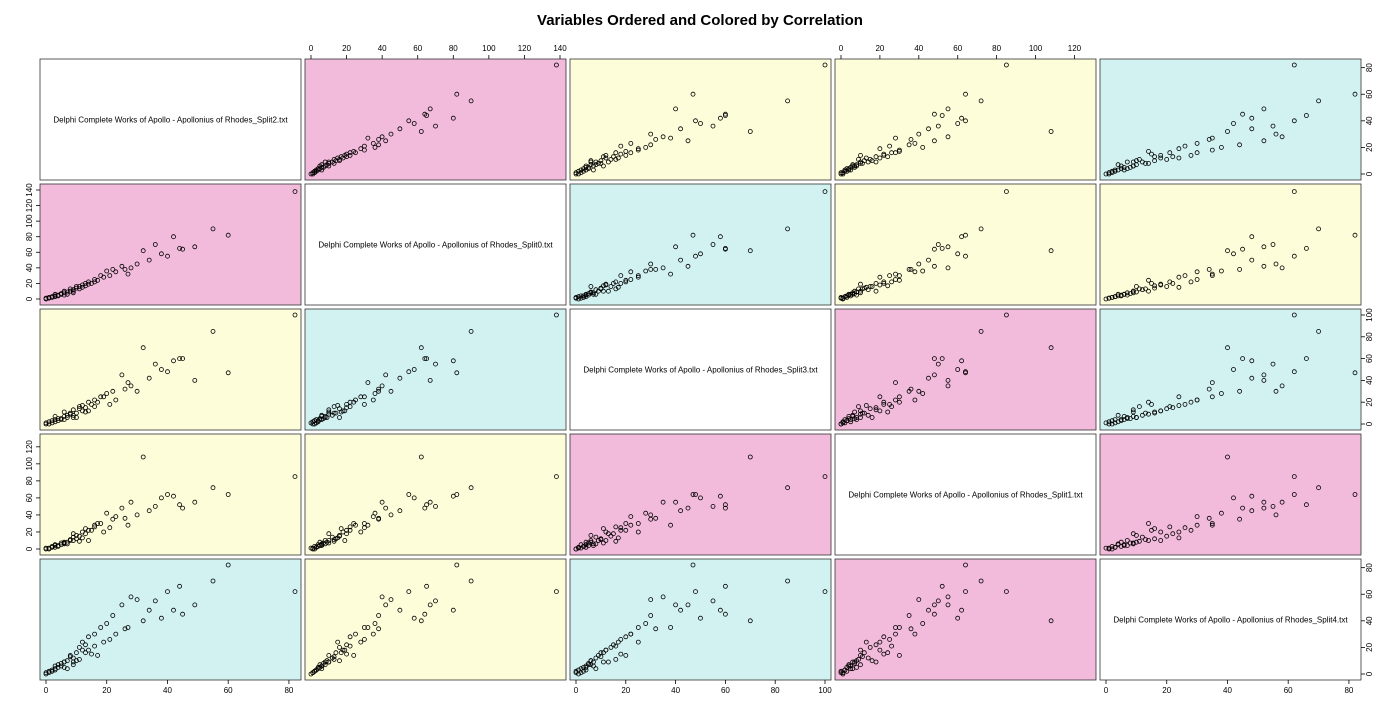 This screenshot has width=1400, height=720. What do you see at coordinates (170, 119) in the screenshot?
I see `panel-frame` at bounding box center [170, 119].